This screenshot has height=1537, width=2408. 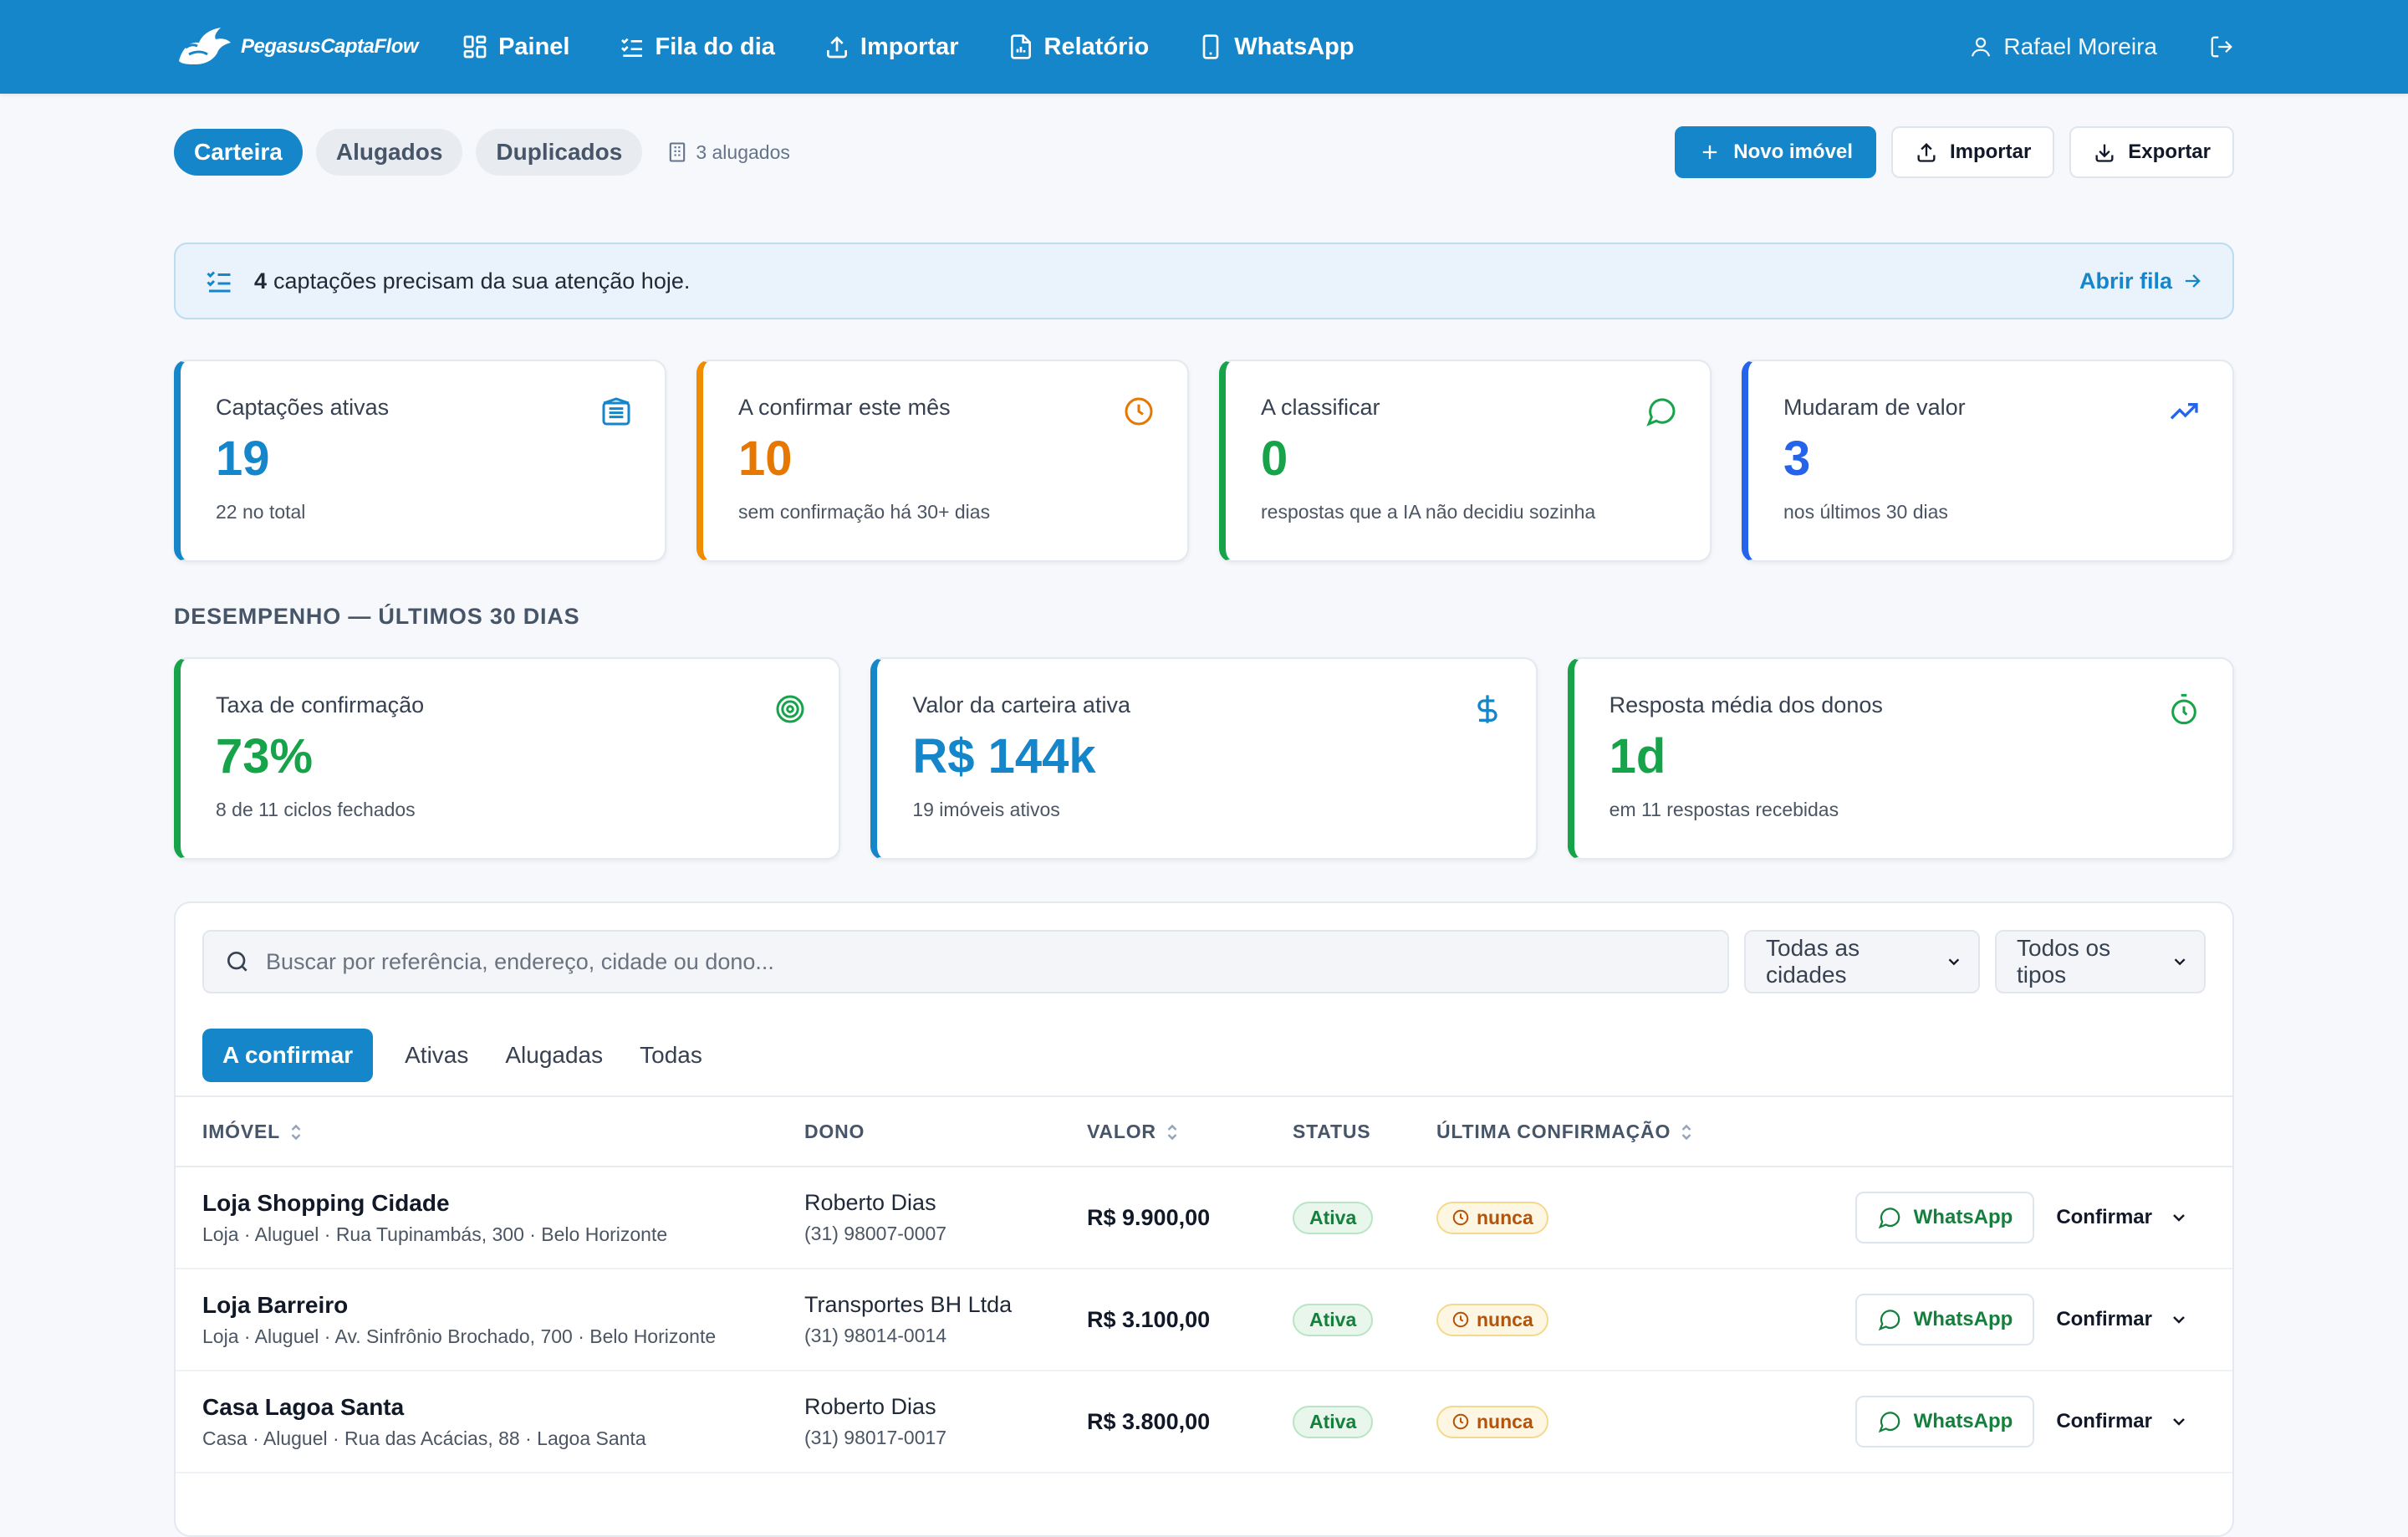 I want to click on download-icon, so click(x=2105, y=153).